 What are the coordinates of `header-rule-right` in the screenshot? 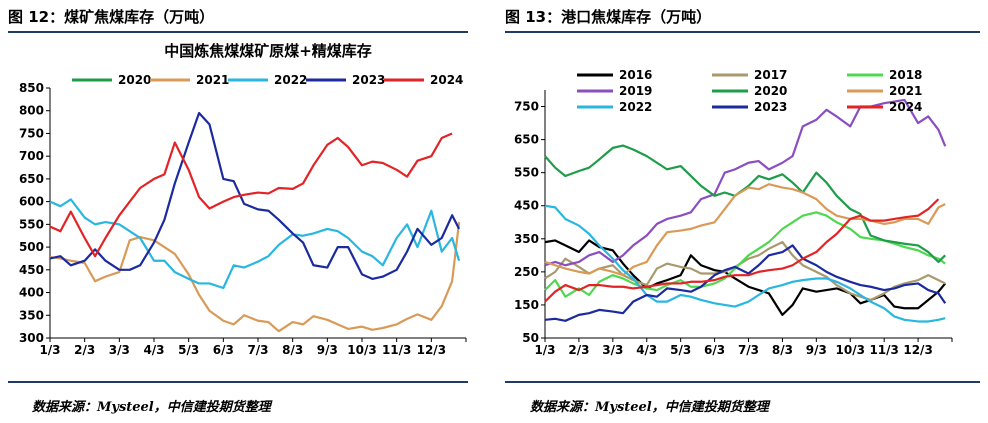 It's located at (742, 32).